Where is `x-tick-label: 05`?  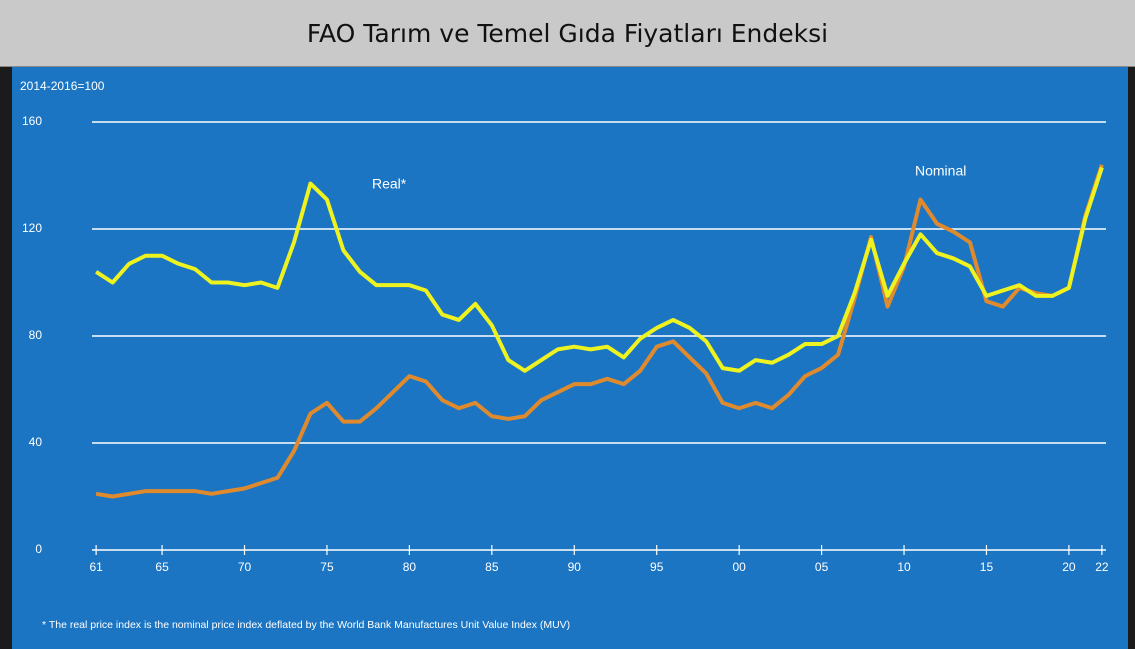
x-tick-label: 05 is located at coordinates (822, 567).